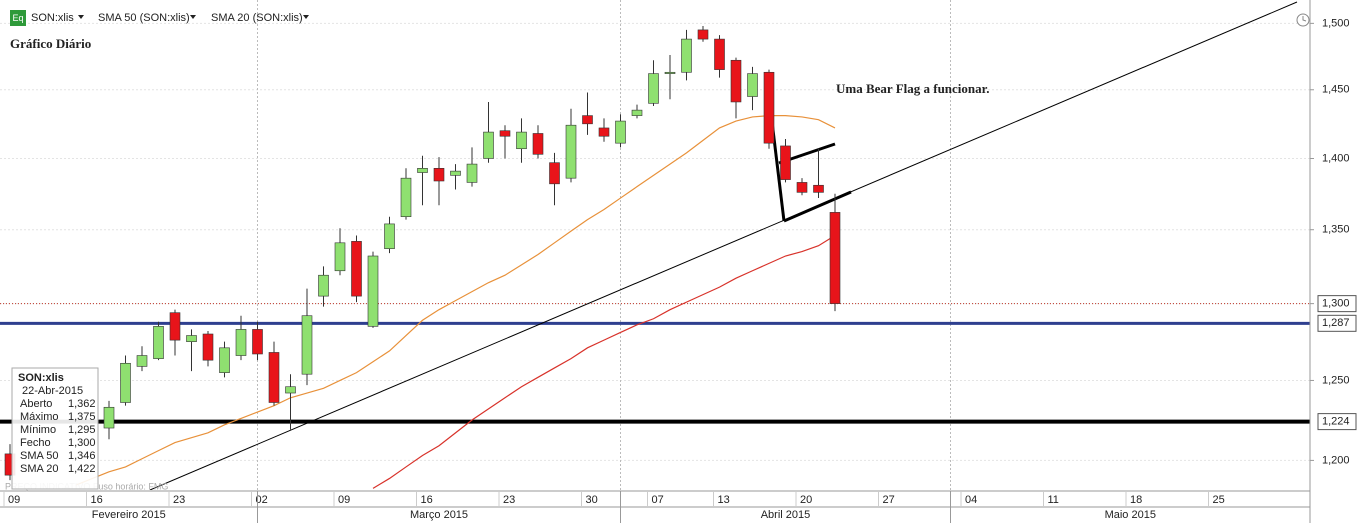  What do you see at coordinates (912, 88) in the screenshot?
I see `annotation: Uma Bear Flag a funcionar.` at bounding box center [912, 88].